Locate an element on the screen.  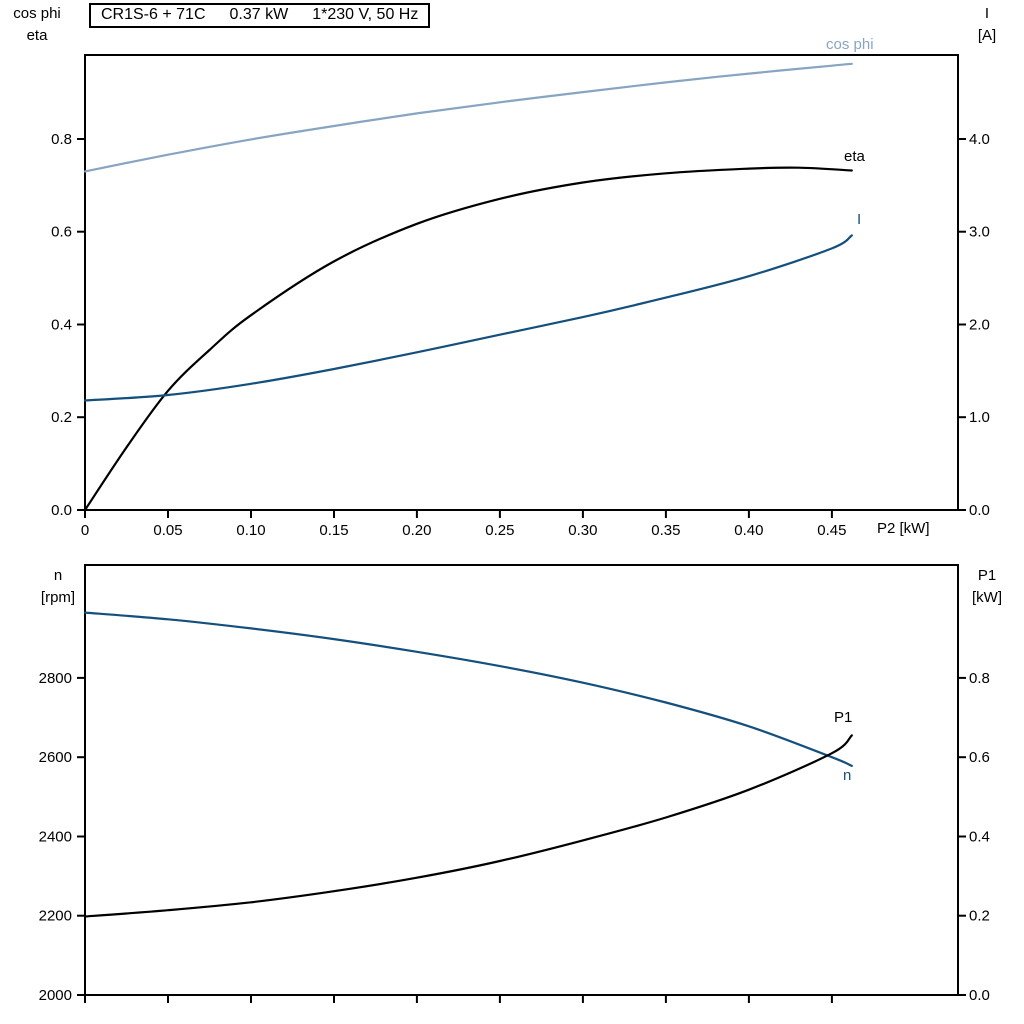
x-tick-label: 0.15 is located at coordinates (333, 530).